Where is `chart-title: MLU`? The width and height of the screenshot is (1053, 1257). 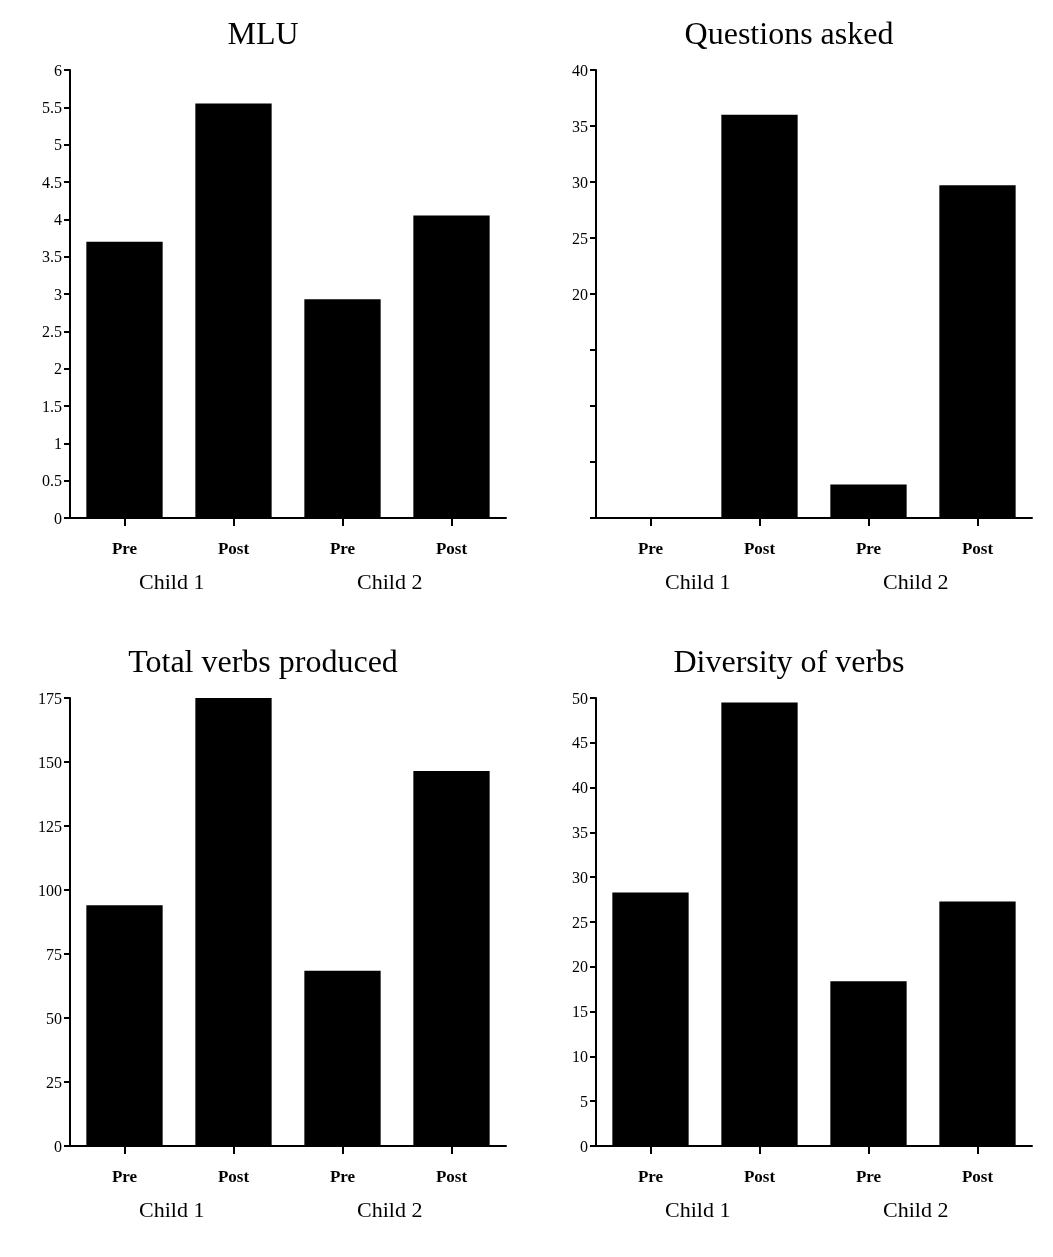 chart-title: MLU is located at coordinates (263, 33).